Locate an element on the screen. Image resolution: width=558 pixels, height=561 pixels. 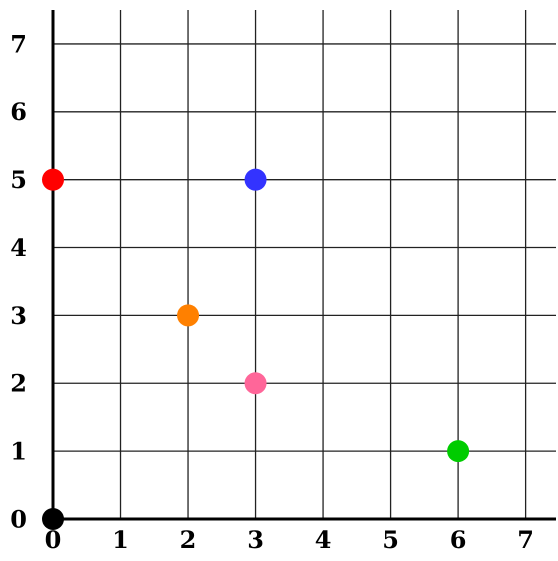
y-tick-label: 2 is located at coordinates (18, 383).